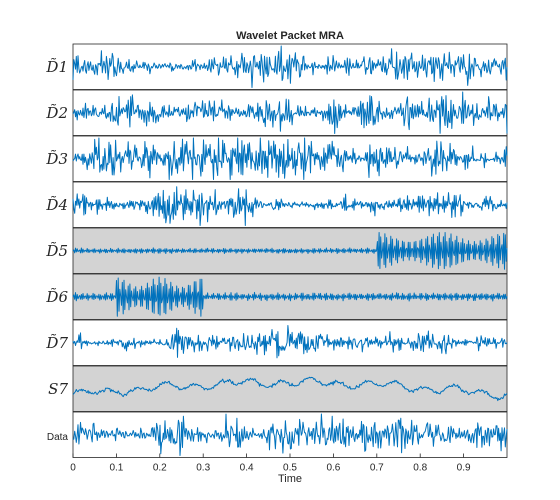 The image size is (560, 500). What do you see at coordinates (247, 468) in the screenshot?
I see `x-tick-label: 0.4` at bounding box center [247, 468].